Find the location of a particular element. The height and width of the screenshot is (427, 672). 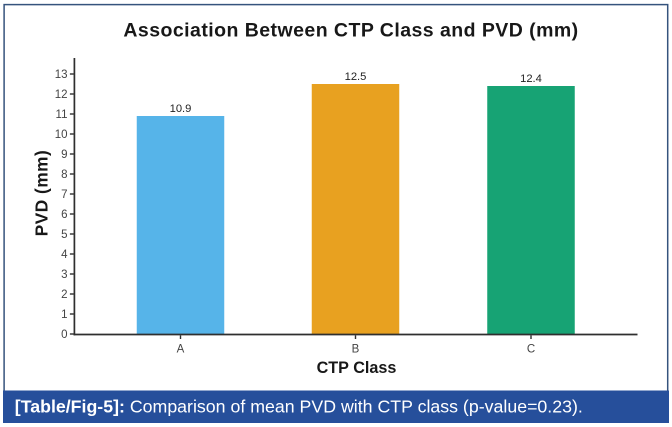

svg-text: B is located at coordinates (356, 350).